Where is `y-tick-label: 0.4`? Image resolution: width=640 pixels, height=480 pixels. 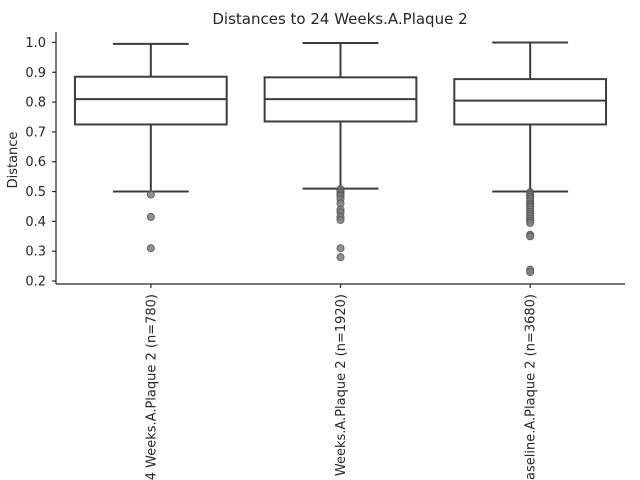
y-tick-label: 0.4 is located at coordinates (35, 222).